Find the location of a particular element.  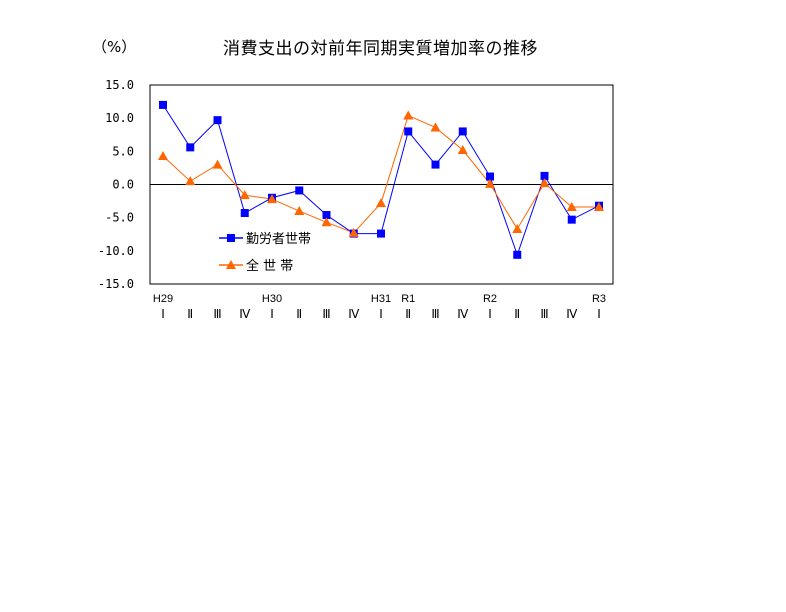

chart-title: 消費支出の対前年同期実質増加率の推移 is located at coordinates (380, 49).